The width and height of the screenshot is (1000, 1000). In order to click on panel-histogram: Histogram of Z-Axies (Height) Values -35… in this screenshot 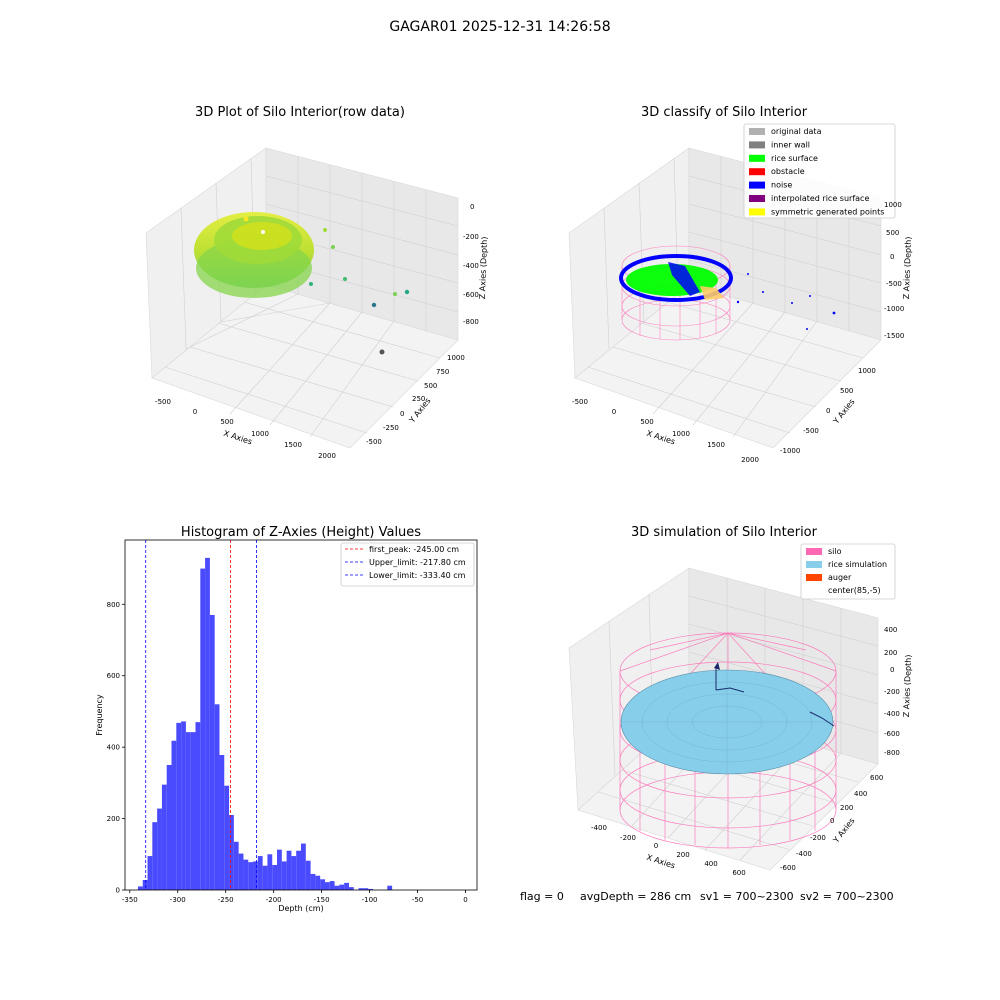, I will do `click(286, 719)`.